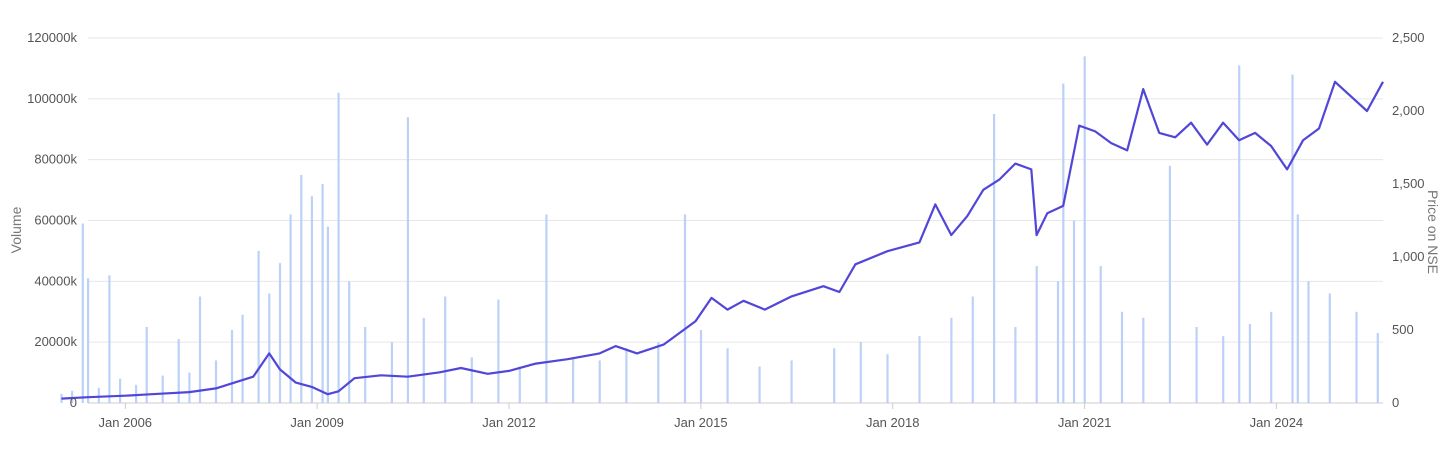  What do you see at coordinates (55, 341) in the screenshot?
I see `y-left-tick-label: 20000k` at bounding box center [55, 341].